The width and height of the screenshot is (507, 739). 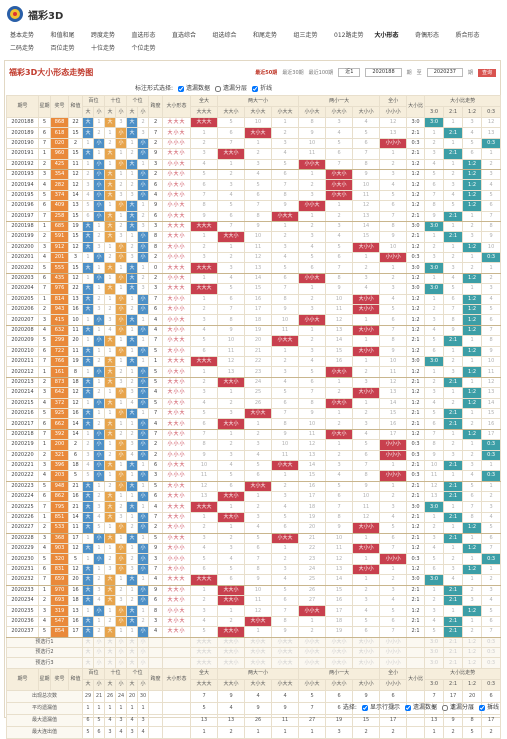 What do you see at coordinates (349, 72) in the screenshot?
I see `period-select: 近1` at bounding box center [349, 72].